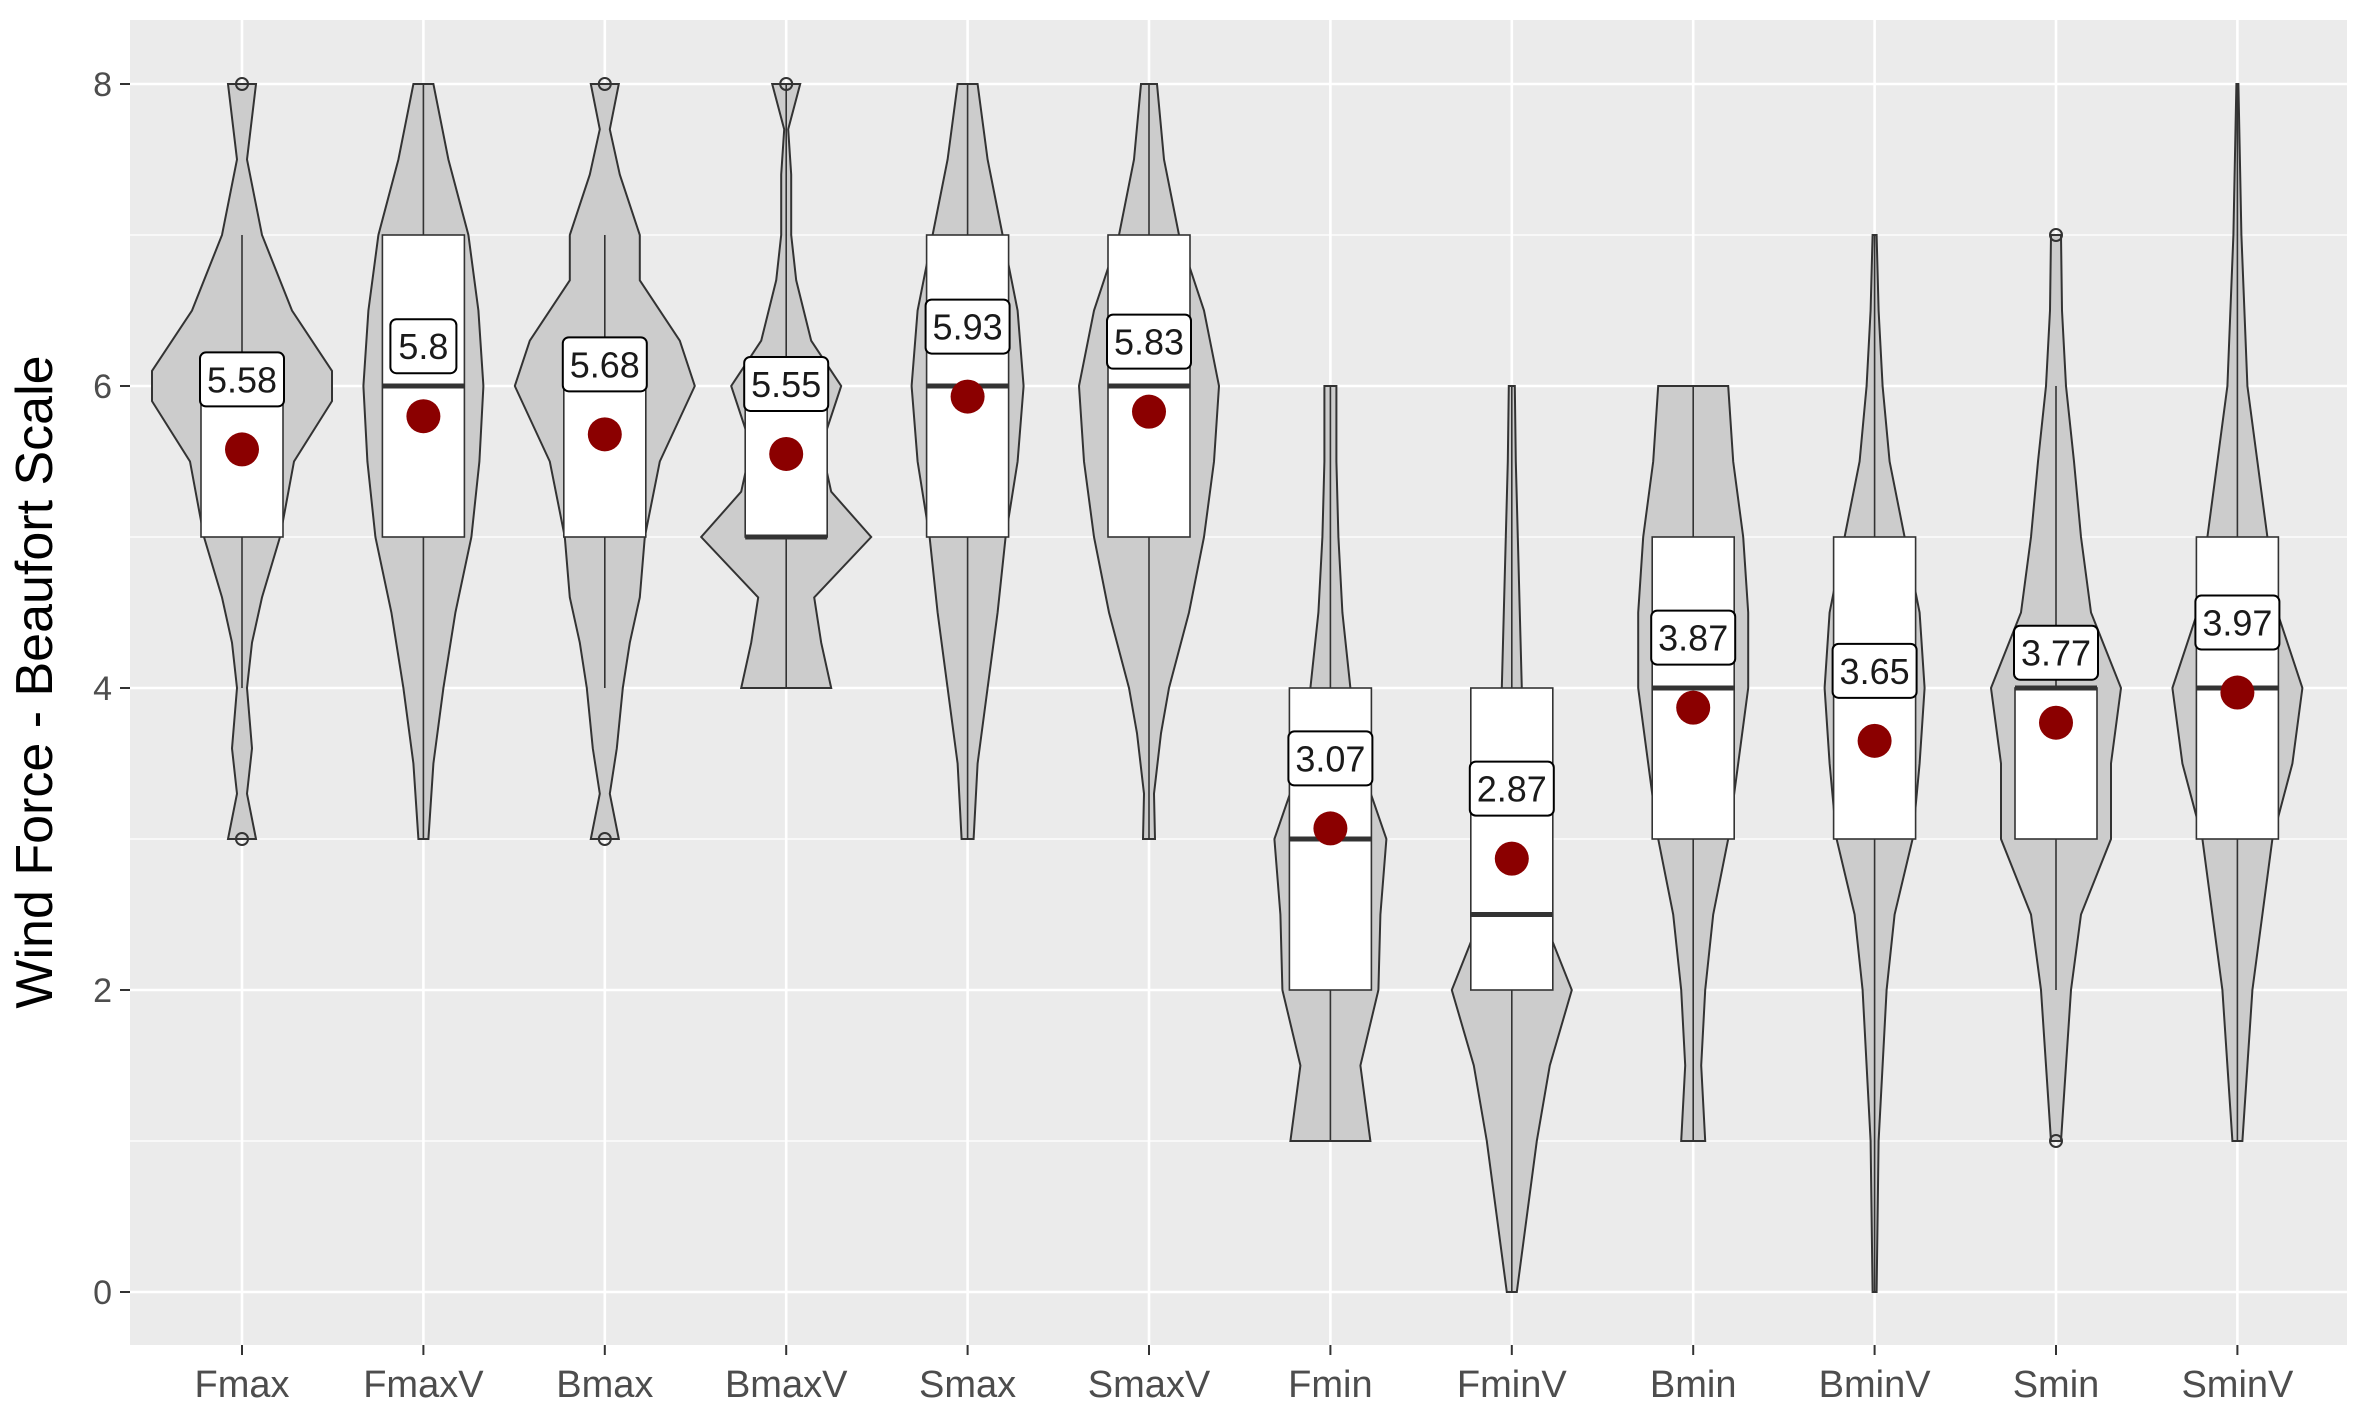 The image size is (2357, 1419). I want to click on mean-label: 2.87, so click(1512, 789).